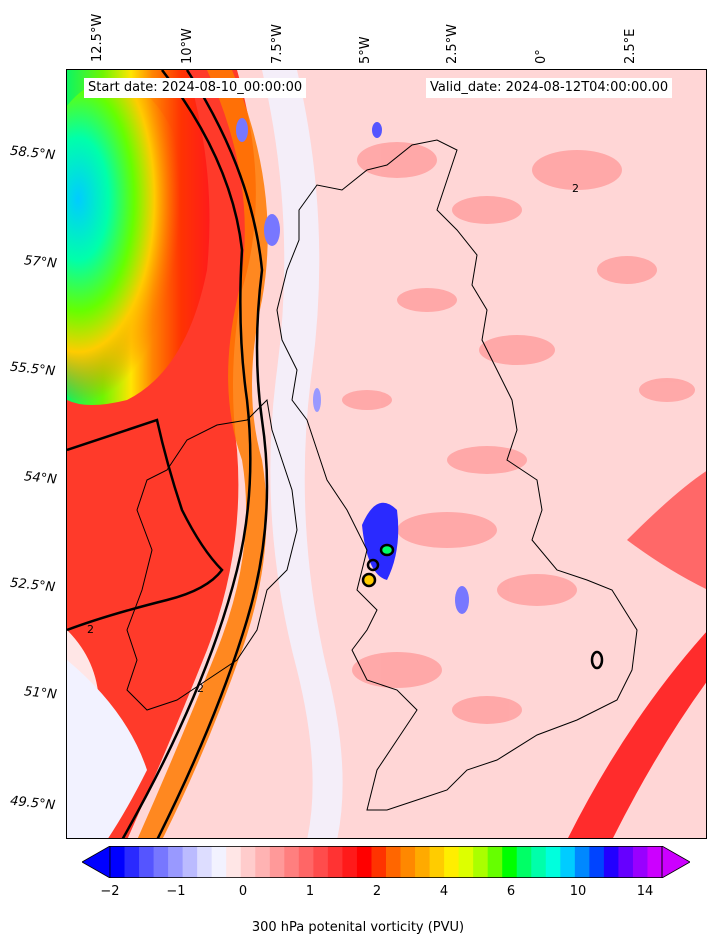 This screenshot has width=716, height=949. I want to click on lon-label-2.5w: 2.5°W, so click(452, 44).